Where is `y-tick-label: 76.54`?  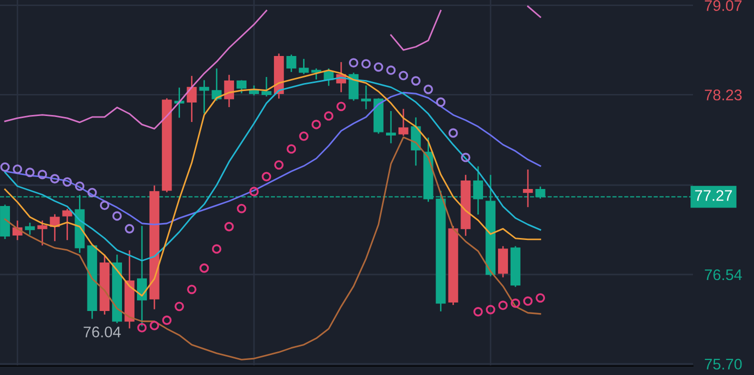
y-tick-label: 76.54 is located at coordinates (723, 274).